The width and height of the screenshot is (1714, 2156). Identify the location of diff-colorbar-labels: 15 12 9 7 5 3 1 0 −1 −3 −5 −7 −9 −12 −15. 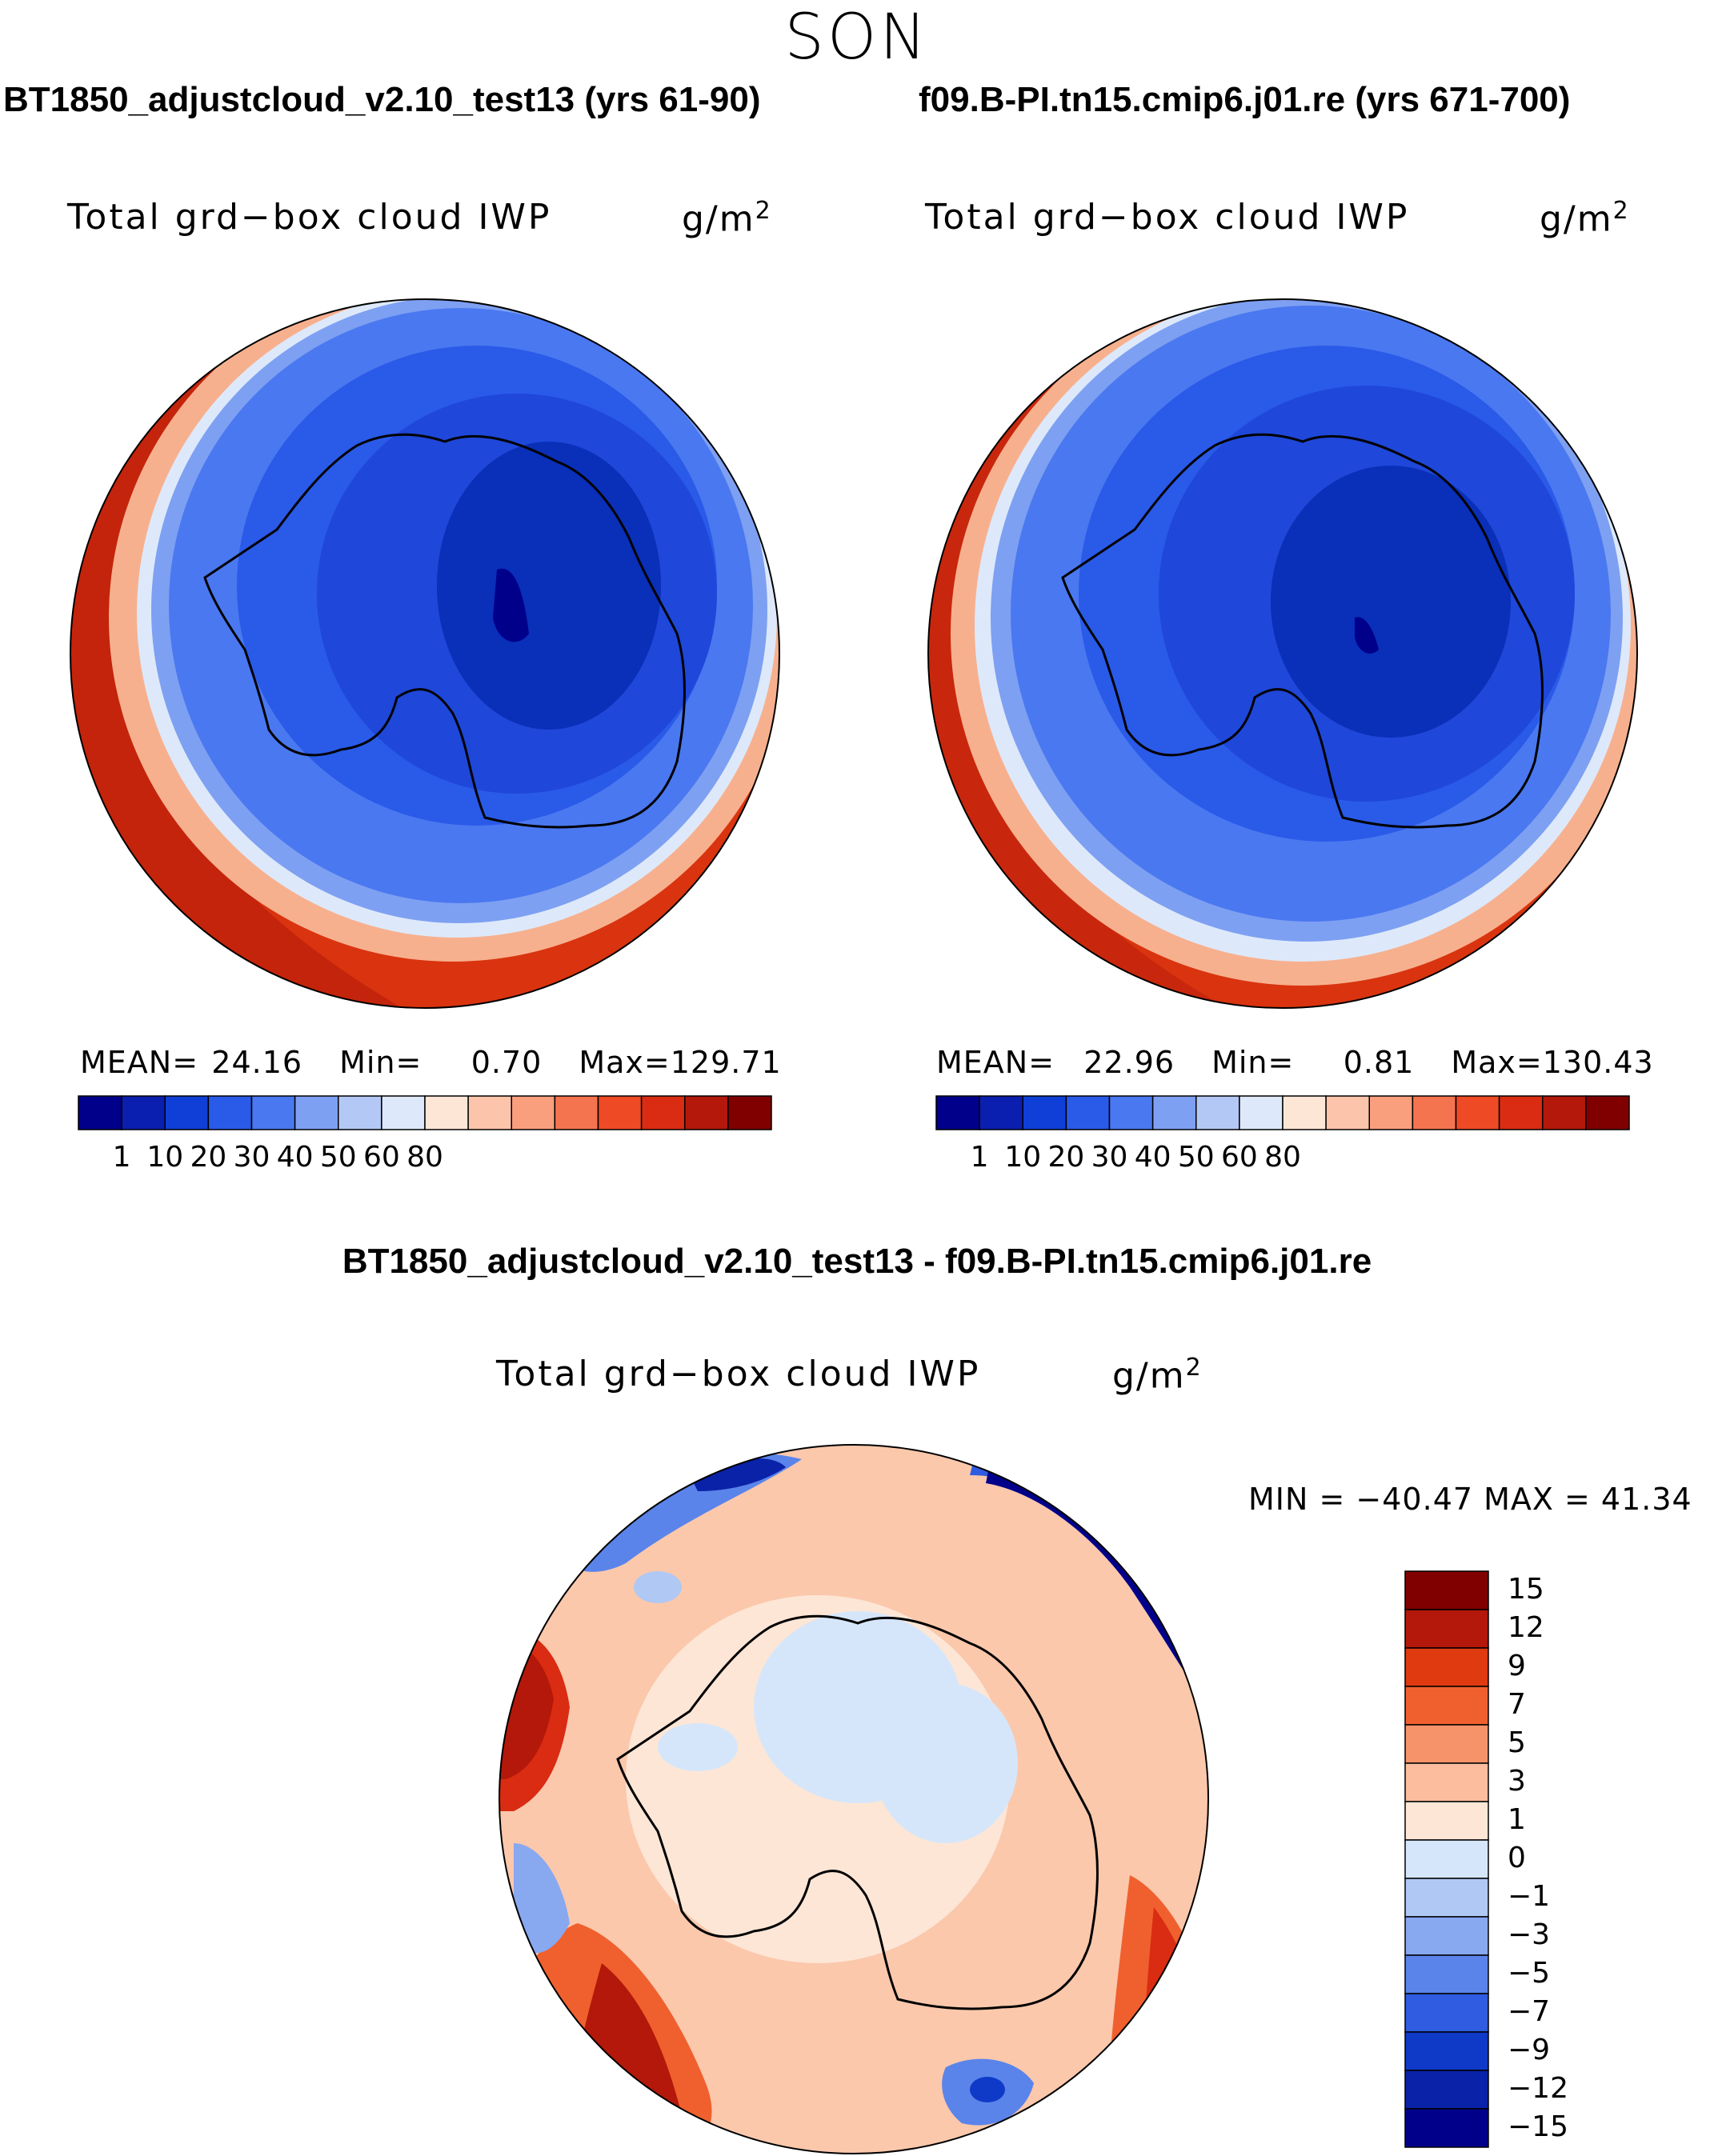
(1548, 1859).